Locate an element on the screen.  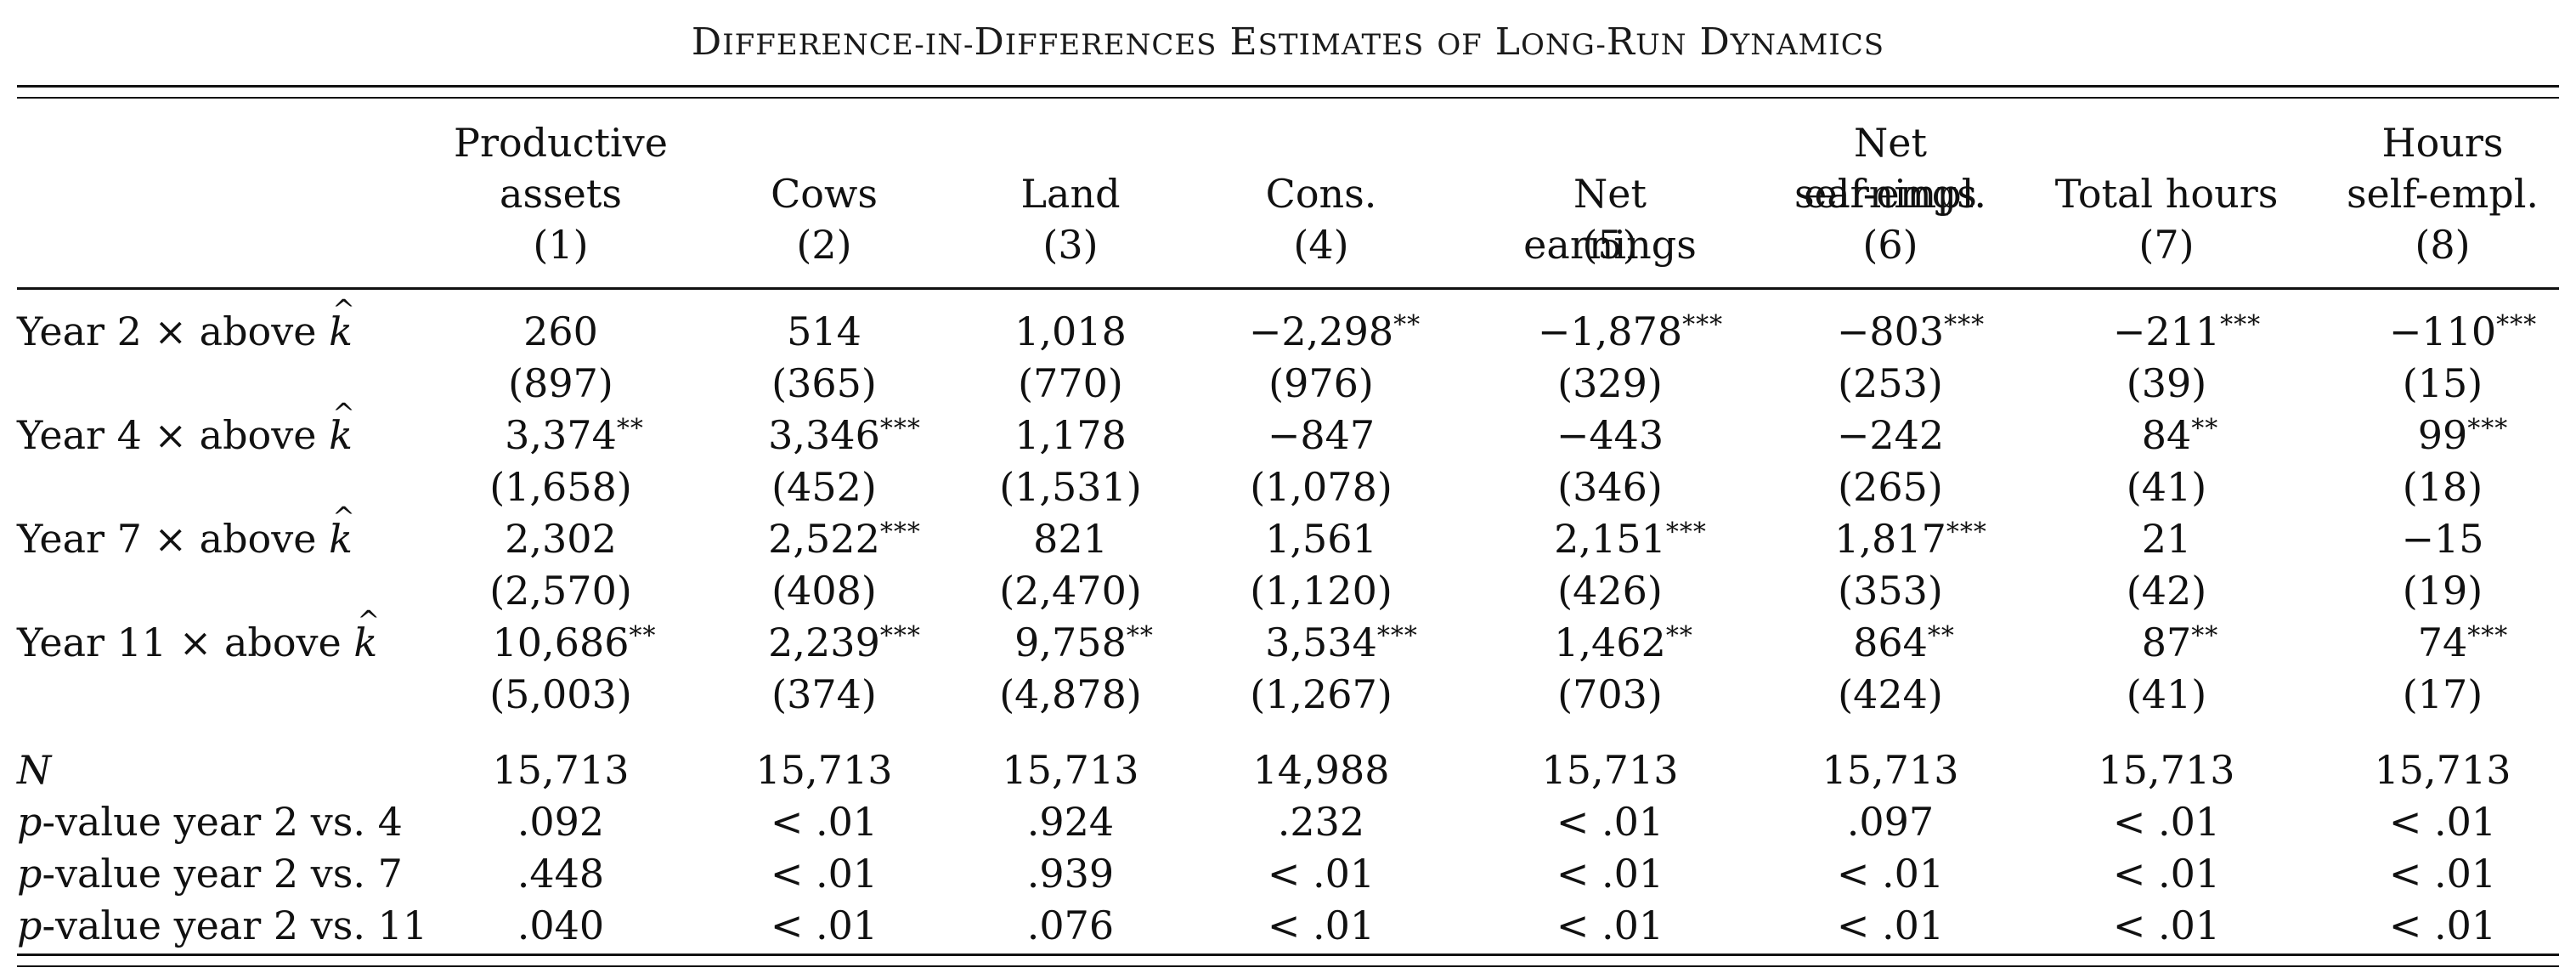
estimate-value: 2,239 *** is located at coordinates (844, 642).